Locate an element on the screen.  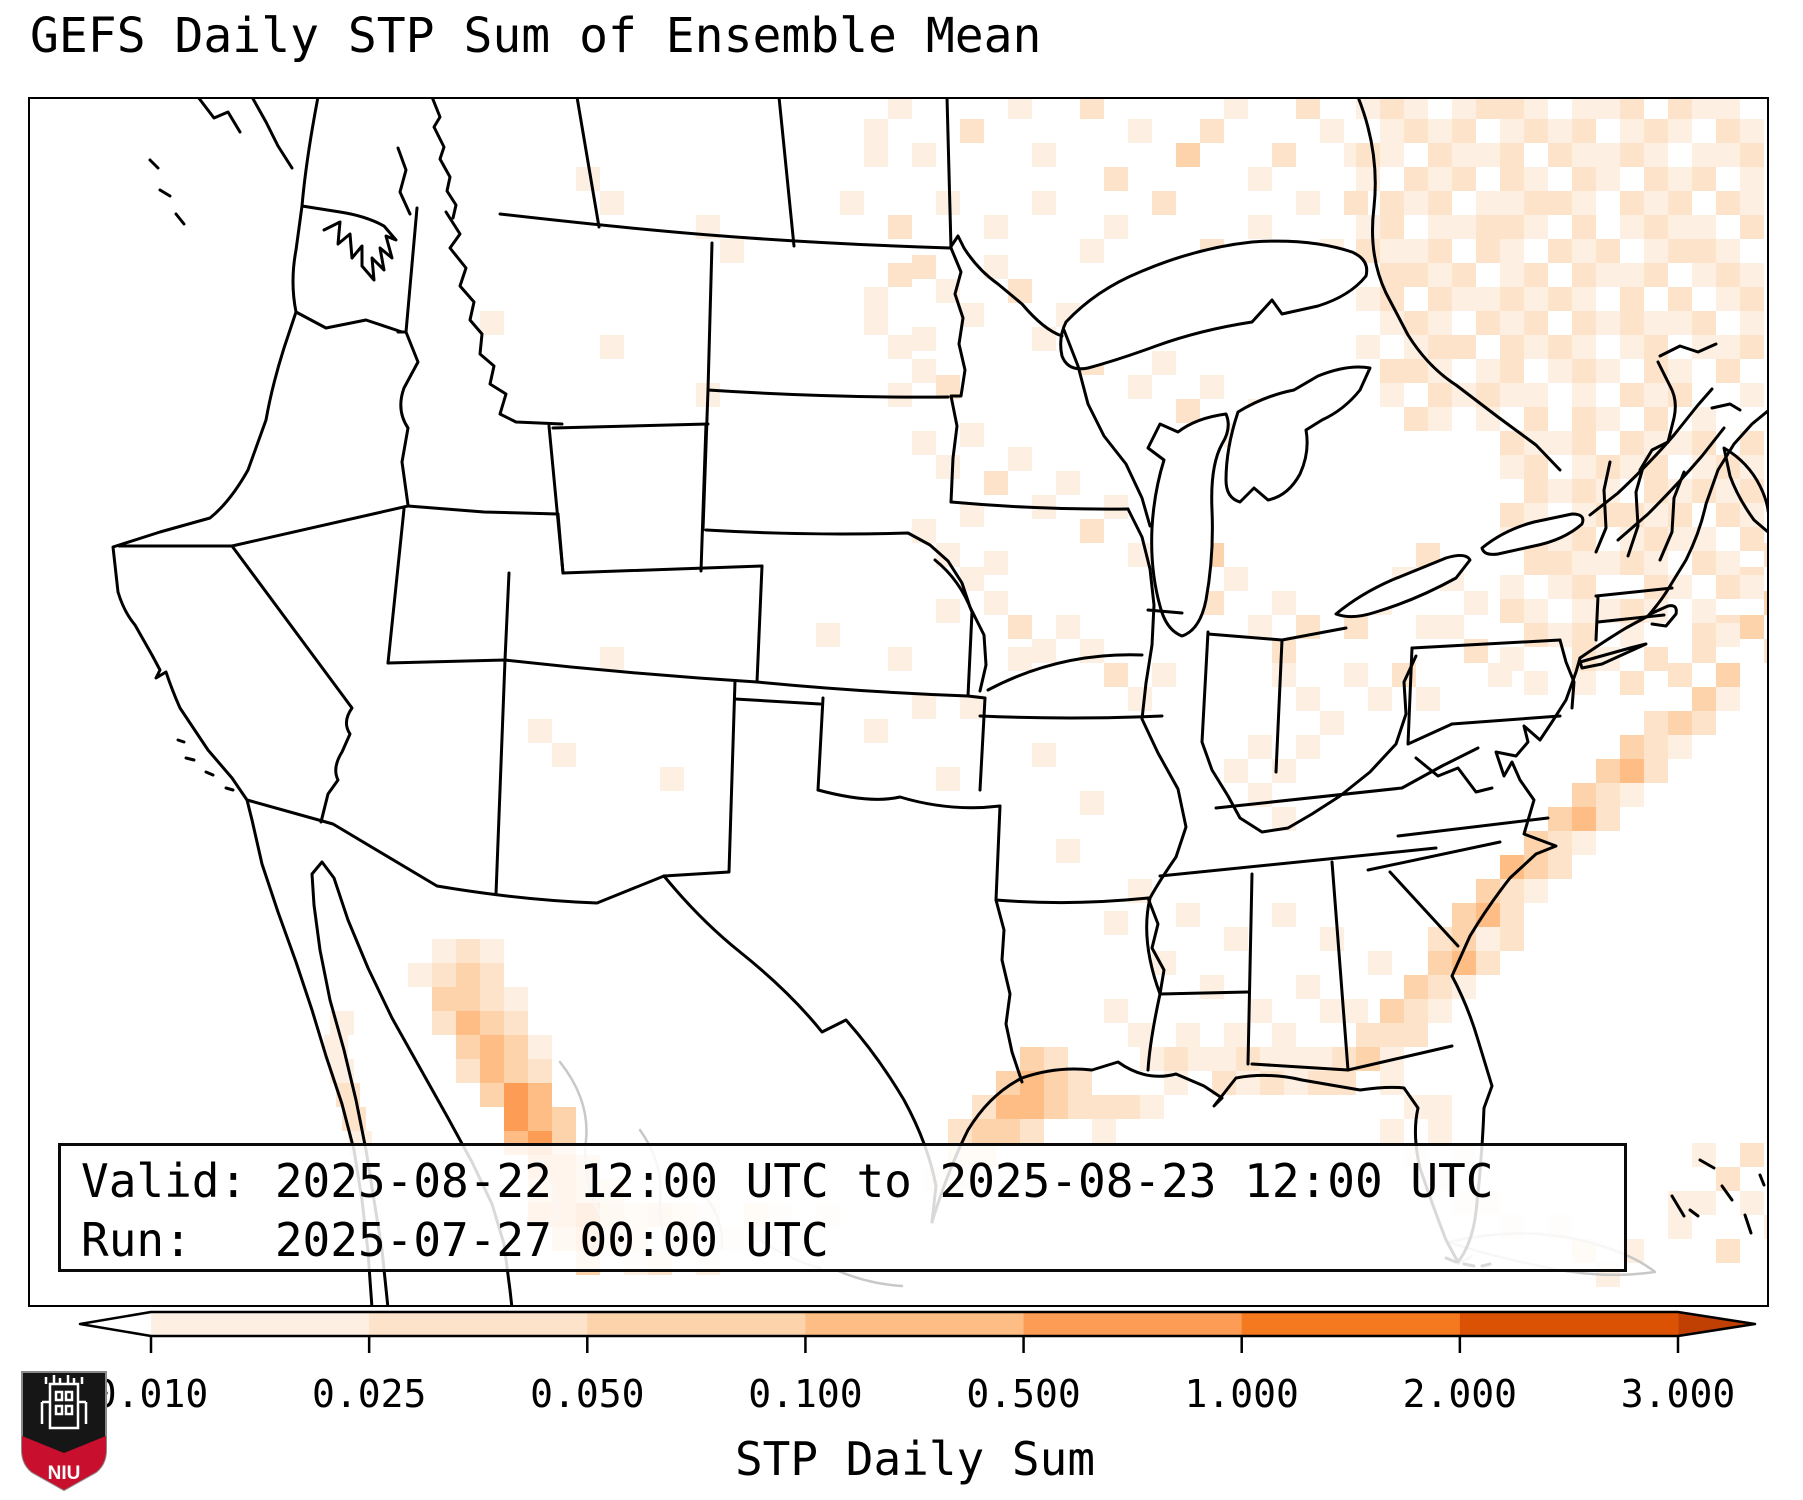
niu-logo: NIU is located at coordinates (64, 1431).